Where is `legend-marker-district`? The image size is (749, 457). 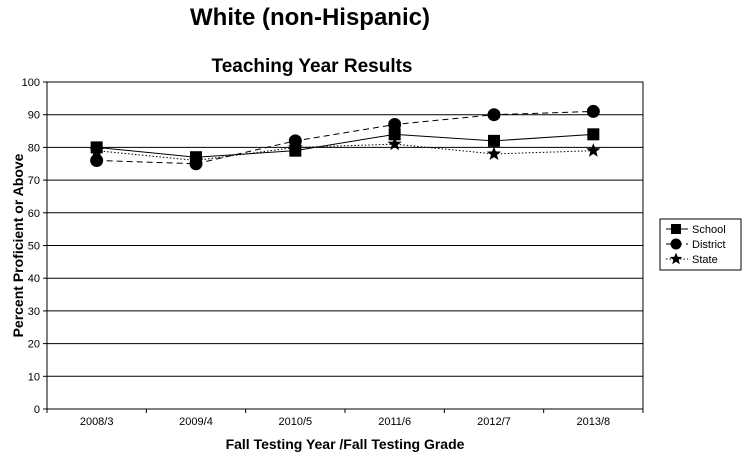 legend-marker-district is located at coordinates (676, 244).